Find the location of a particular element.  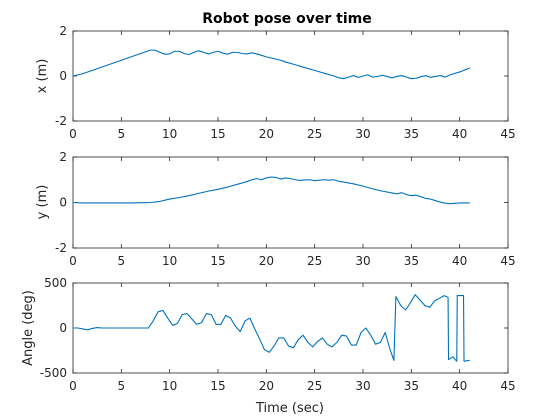

y-tick-labels: -500 0 500 is located at coordinates (53, 328).